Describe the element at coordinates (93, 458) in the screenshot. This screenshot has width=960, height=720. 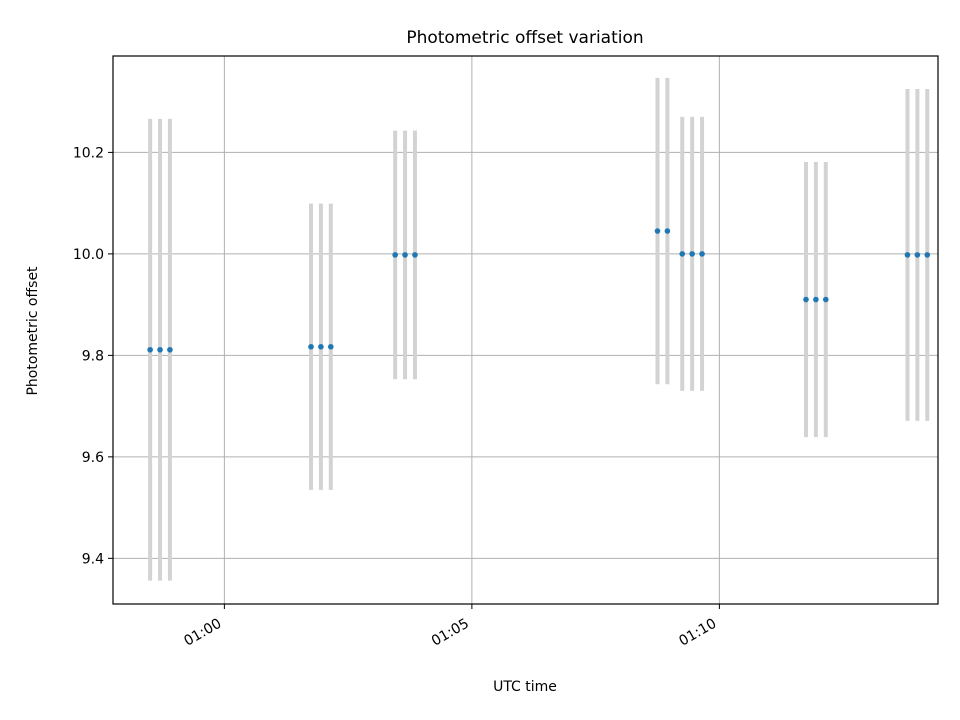
I see `y-tick-label: 9.6` at that location.